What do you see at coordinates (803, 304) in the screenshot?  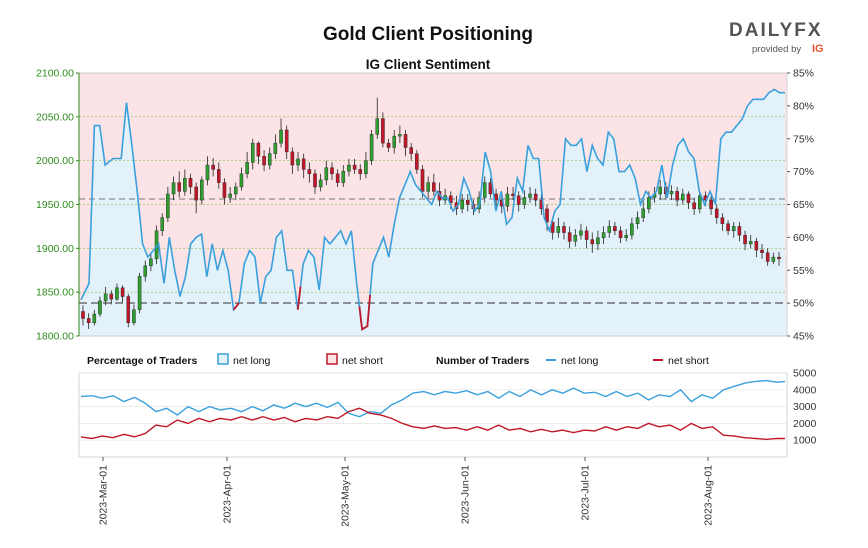 I see `percent-tick-label: 50%` at bounding box center [803, 304].